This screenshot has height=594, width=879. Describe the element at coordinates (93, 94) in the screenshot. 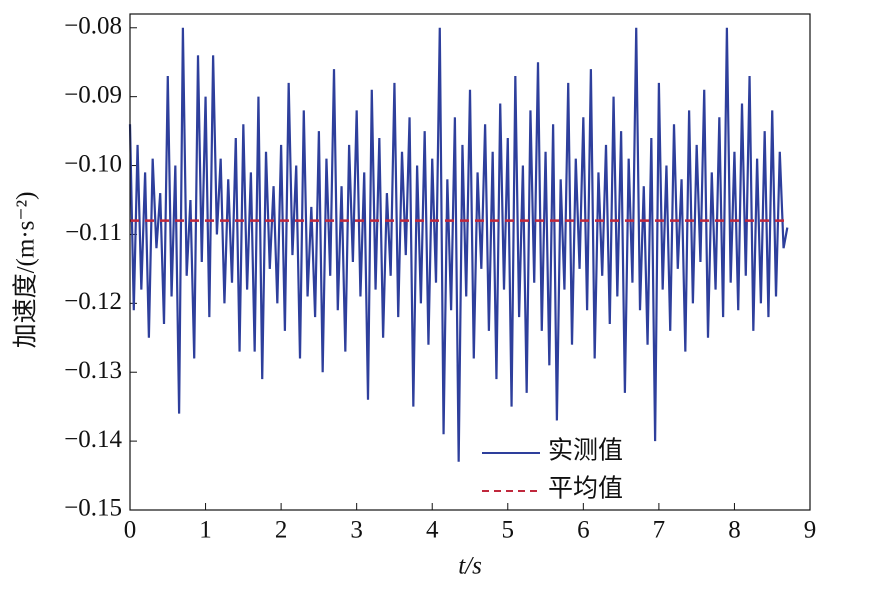

I see `y-tick-label: −0.09` at that location.